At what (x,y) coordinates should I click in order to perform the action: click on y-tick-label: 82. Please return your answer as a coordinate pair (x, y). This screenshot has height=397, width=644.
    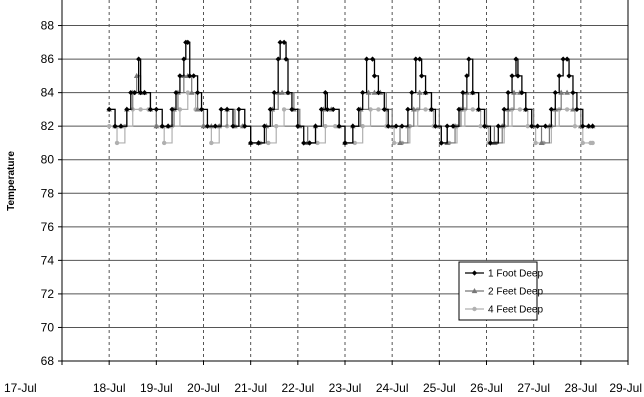
    Looking at the image, I should click on (48, 126).